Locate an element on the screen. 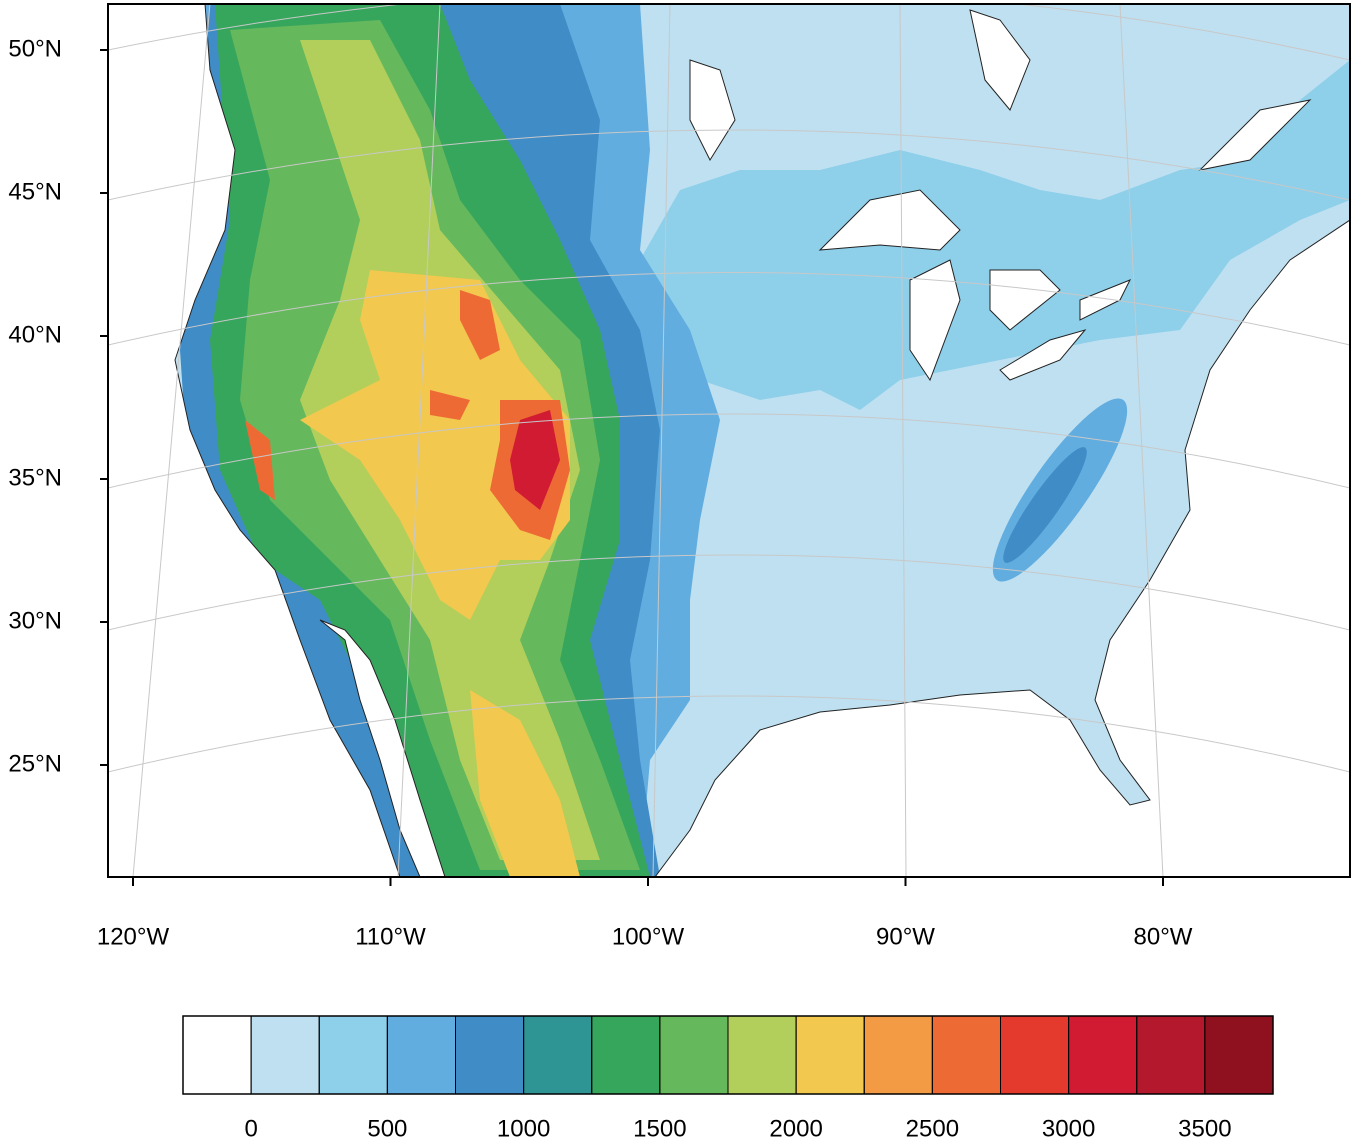 The width and height of the screenshot is (1353, 1145). gulf-of-california is located at coordinates (382, 748).